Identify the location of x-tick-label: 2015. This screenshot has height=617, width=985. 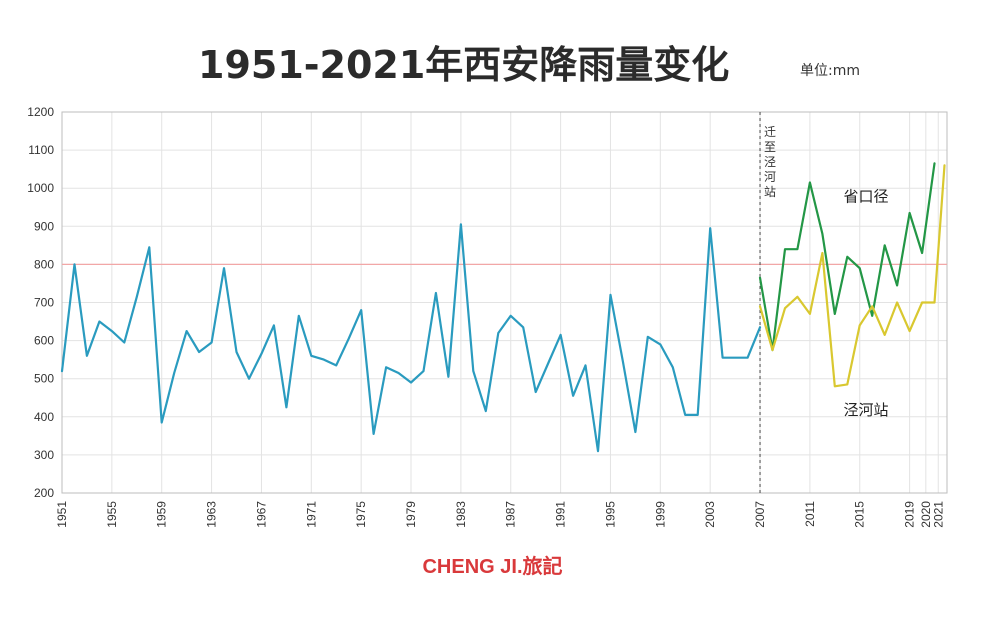
(860, 514).